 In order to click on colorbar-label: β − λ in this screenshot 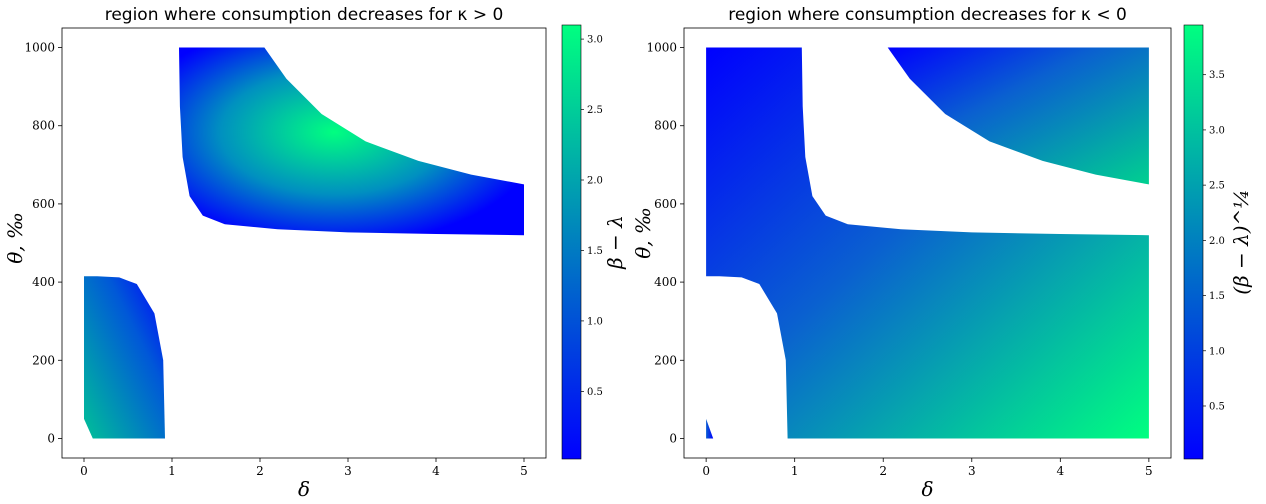, I will do `click(615, 242)`.